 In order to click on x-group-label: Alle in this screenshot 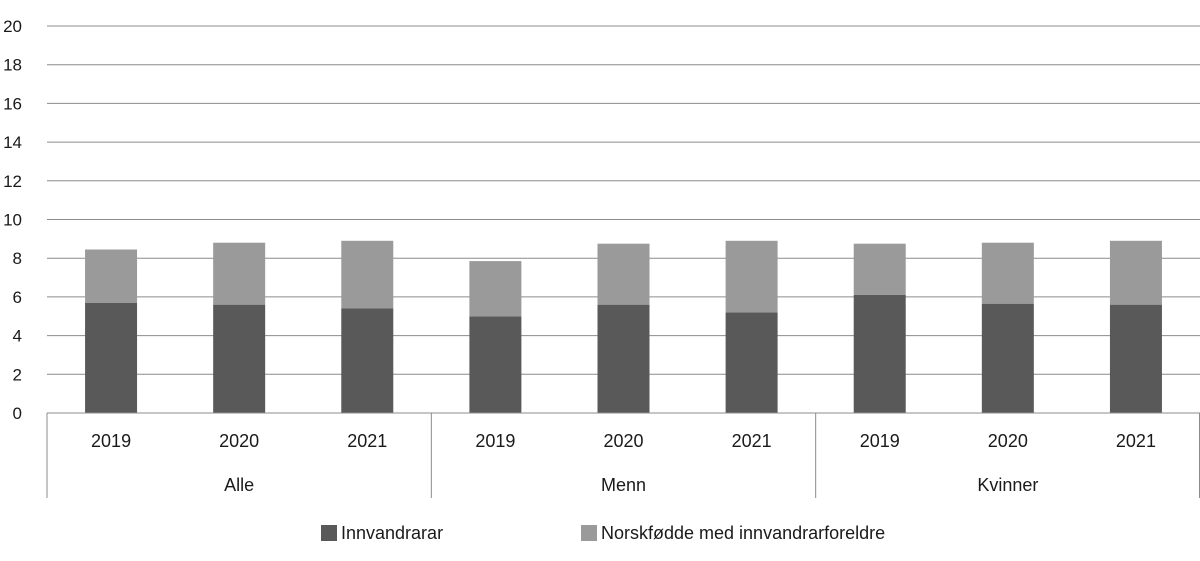, I will do `click(239, 485)`.